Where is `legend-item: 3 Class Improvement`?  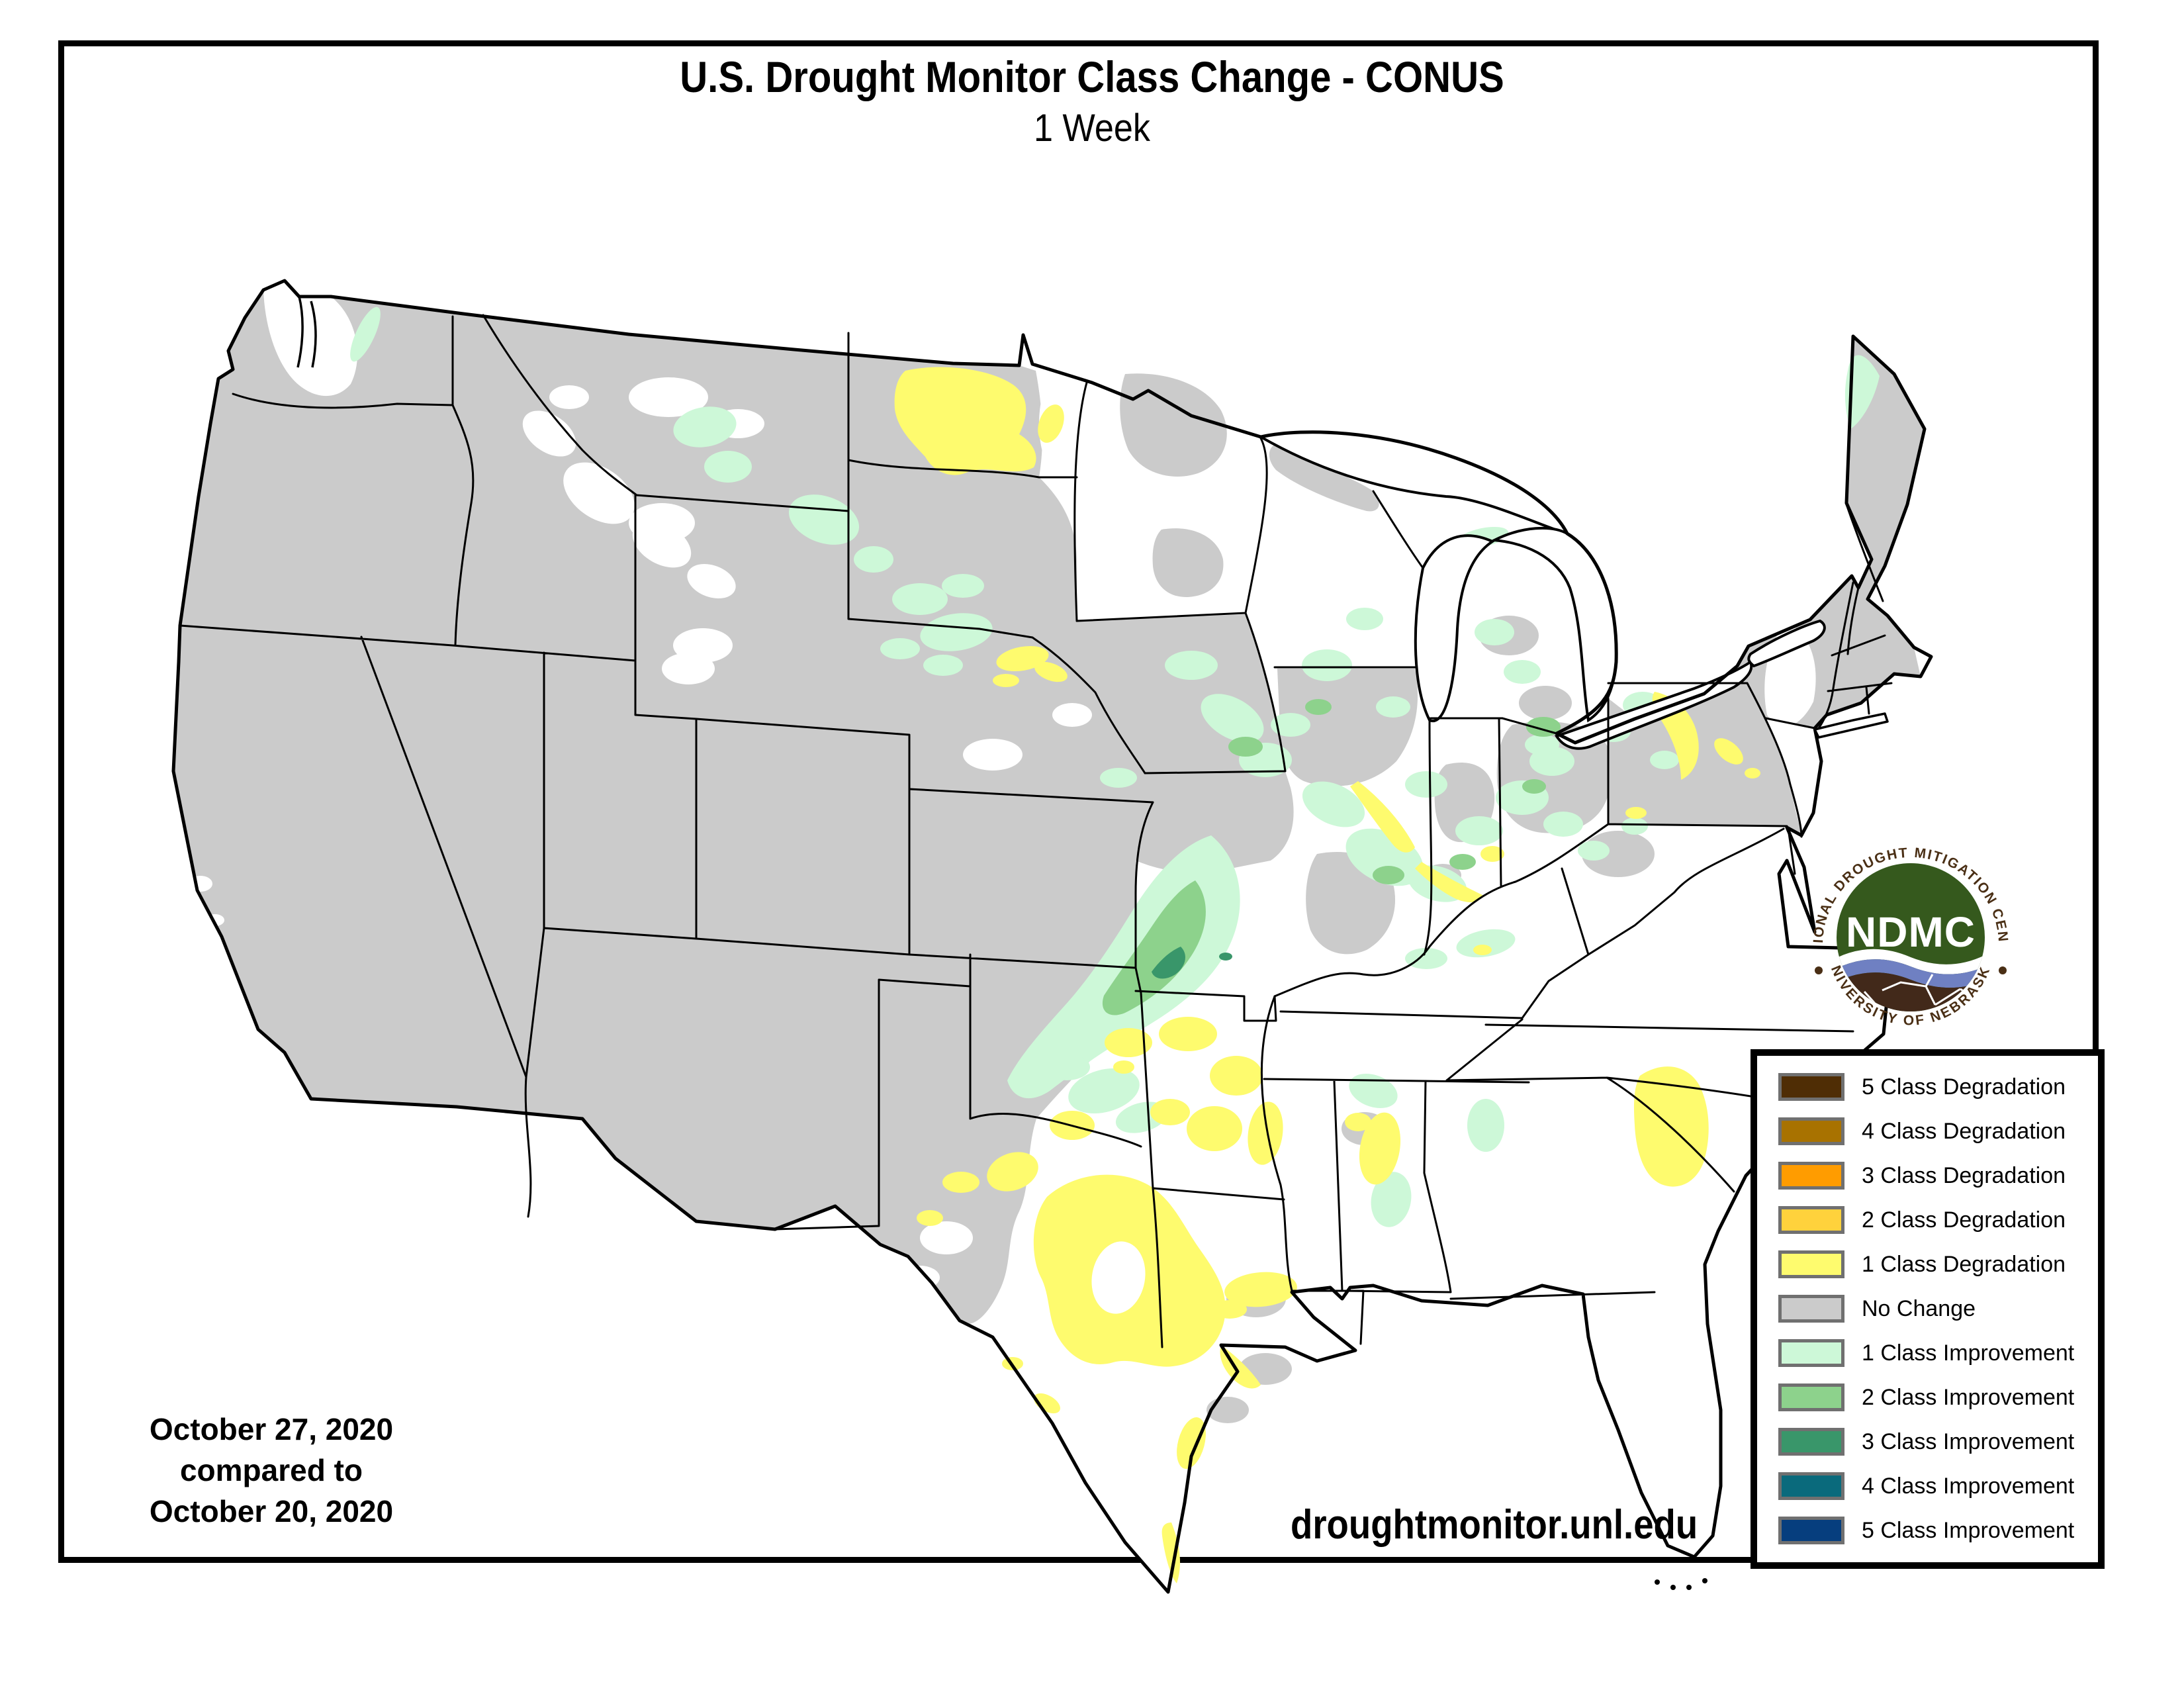 legend-item: 3 Class Improvement is located at coordinates (1926, 1442).